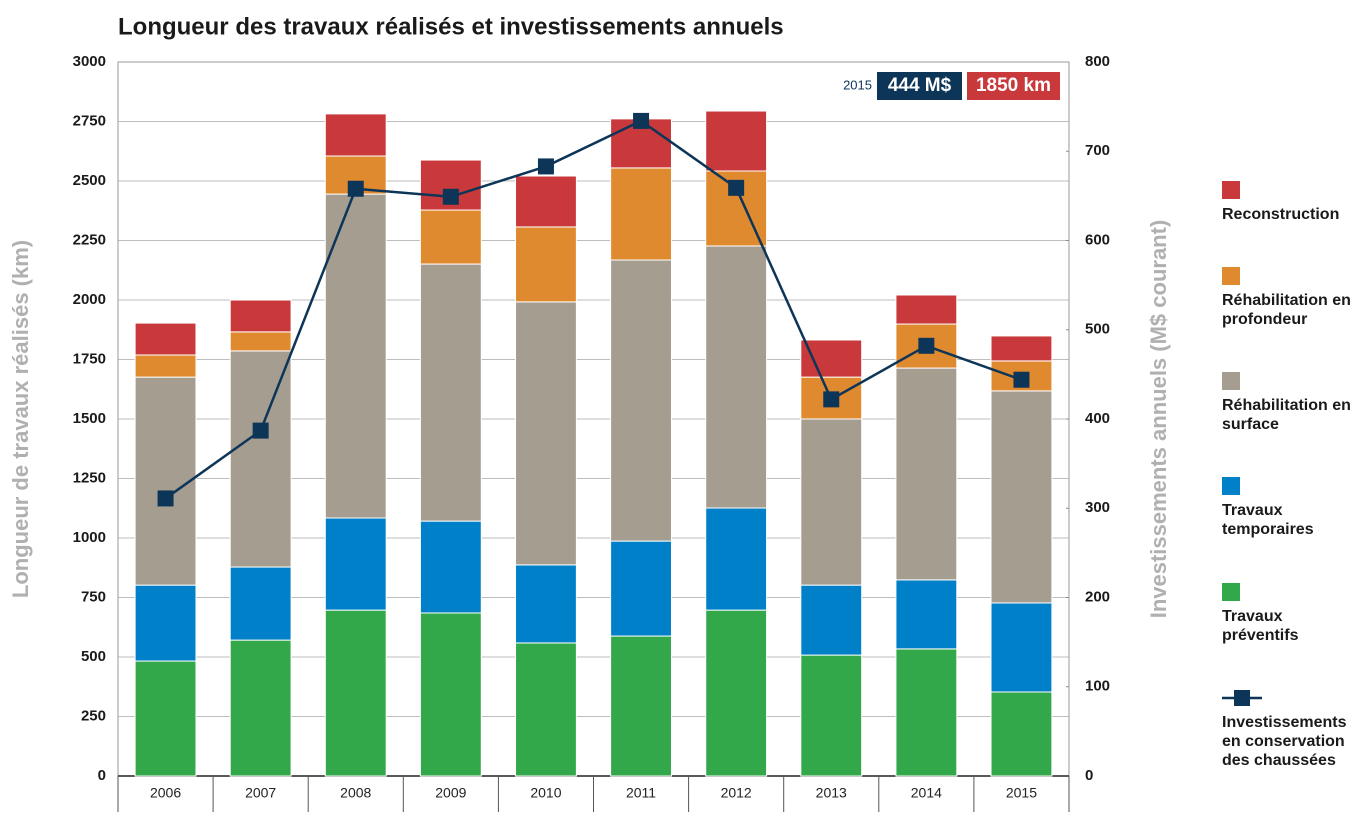 This screenshot has width=1369, height=813. I want to click on annotation-box, so click(919, 86).